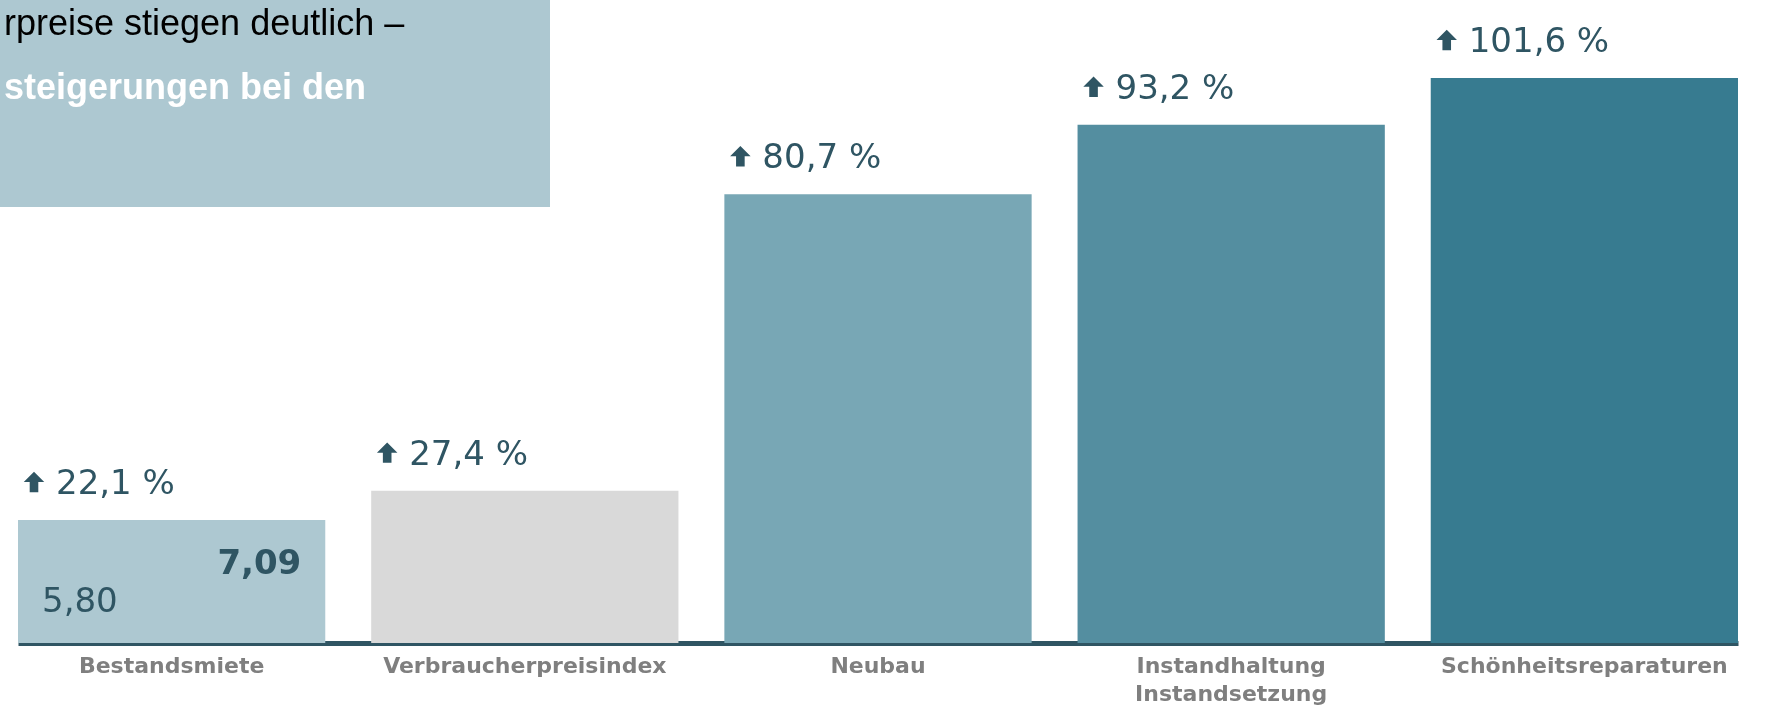 This screenshot has height=717, width=1780. What do you see at coordinates (186, 87) in the screenshot?
I see `chart-subtitle: steigerungen bei den` at bounding box center [186, 87].